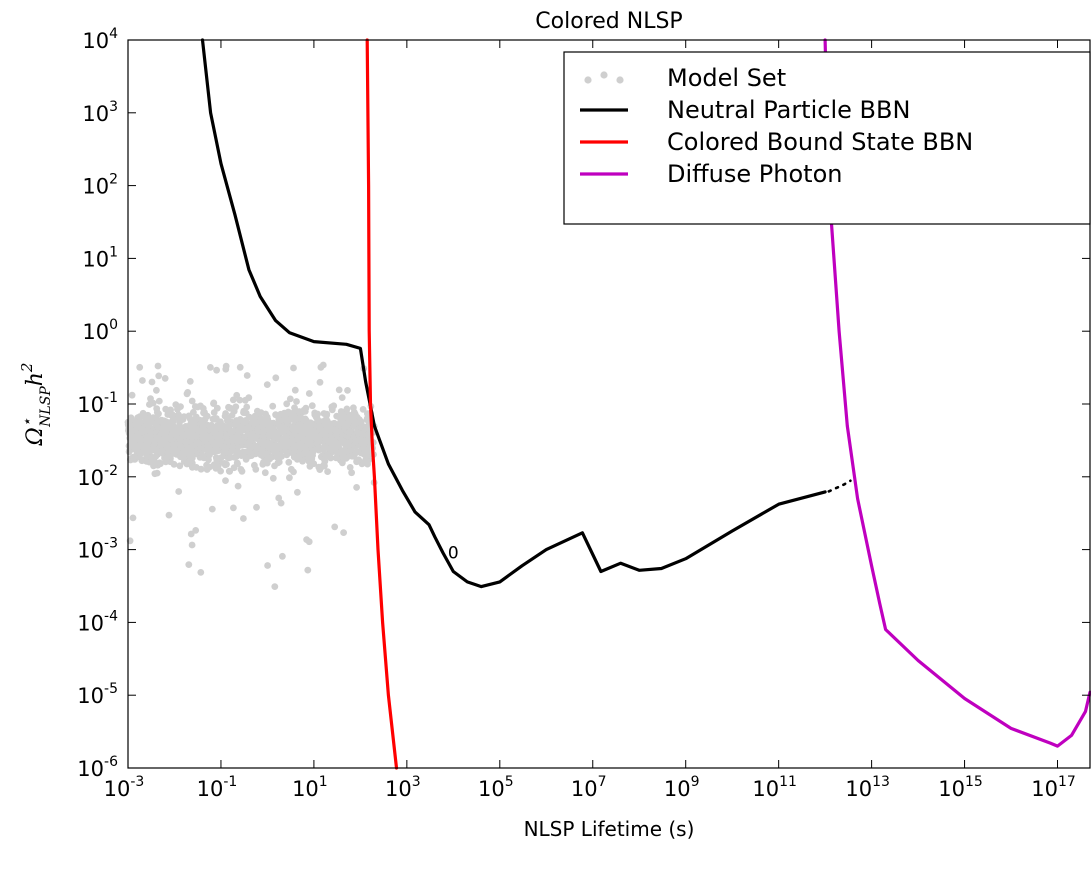  Describe the element at coordinates (403, 787) in the screenshot. I see `x-tick-label: 10³` at that location.